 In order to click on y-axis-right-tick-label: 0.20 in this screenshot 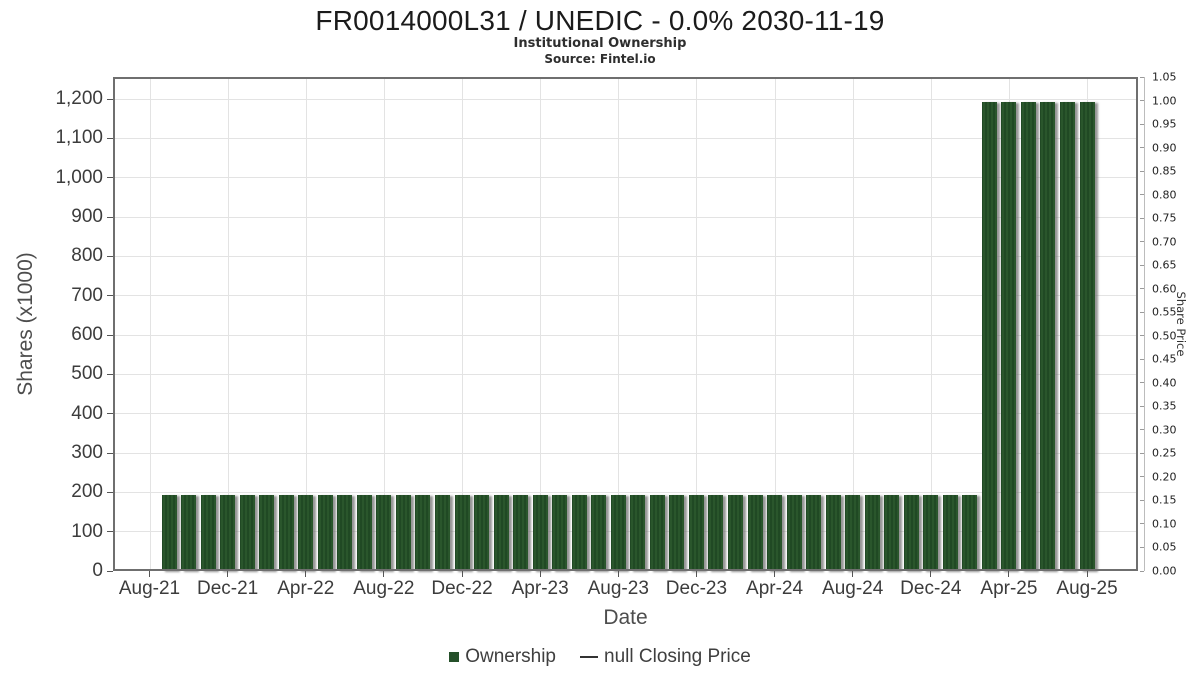, I will do `click(1164, 477)`.